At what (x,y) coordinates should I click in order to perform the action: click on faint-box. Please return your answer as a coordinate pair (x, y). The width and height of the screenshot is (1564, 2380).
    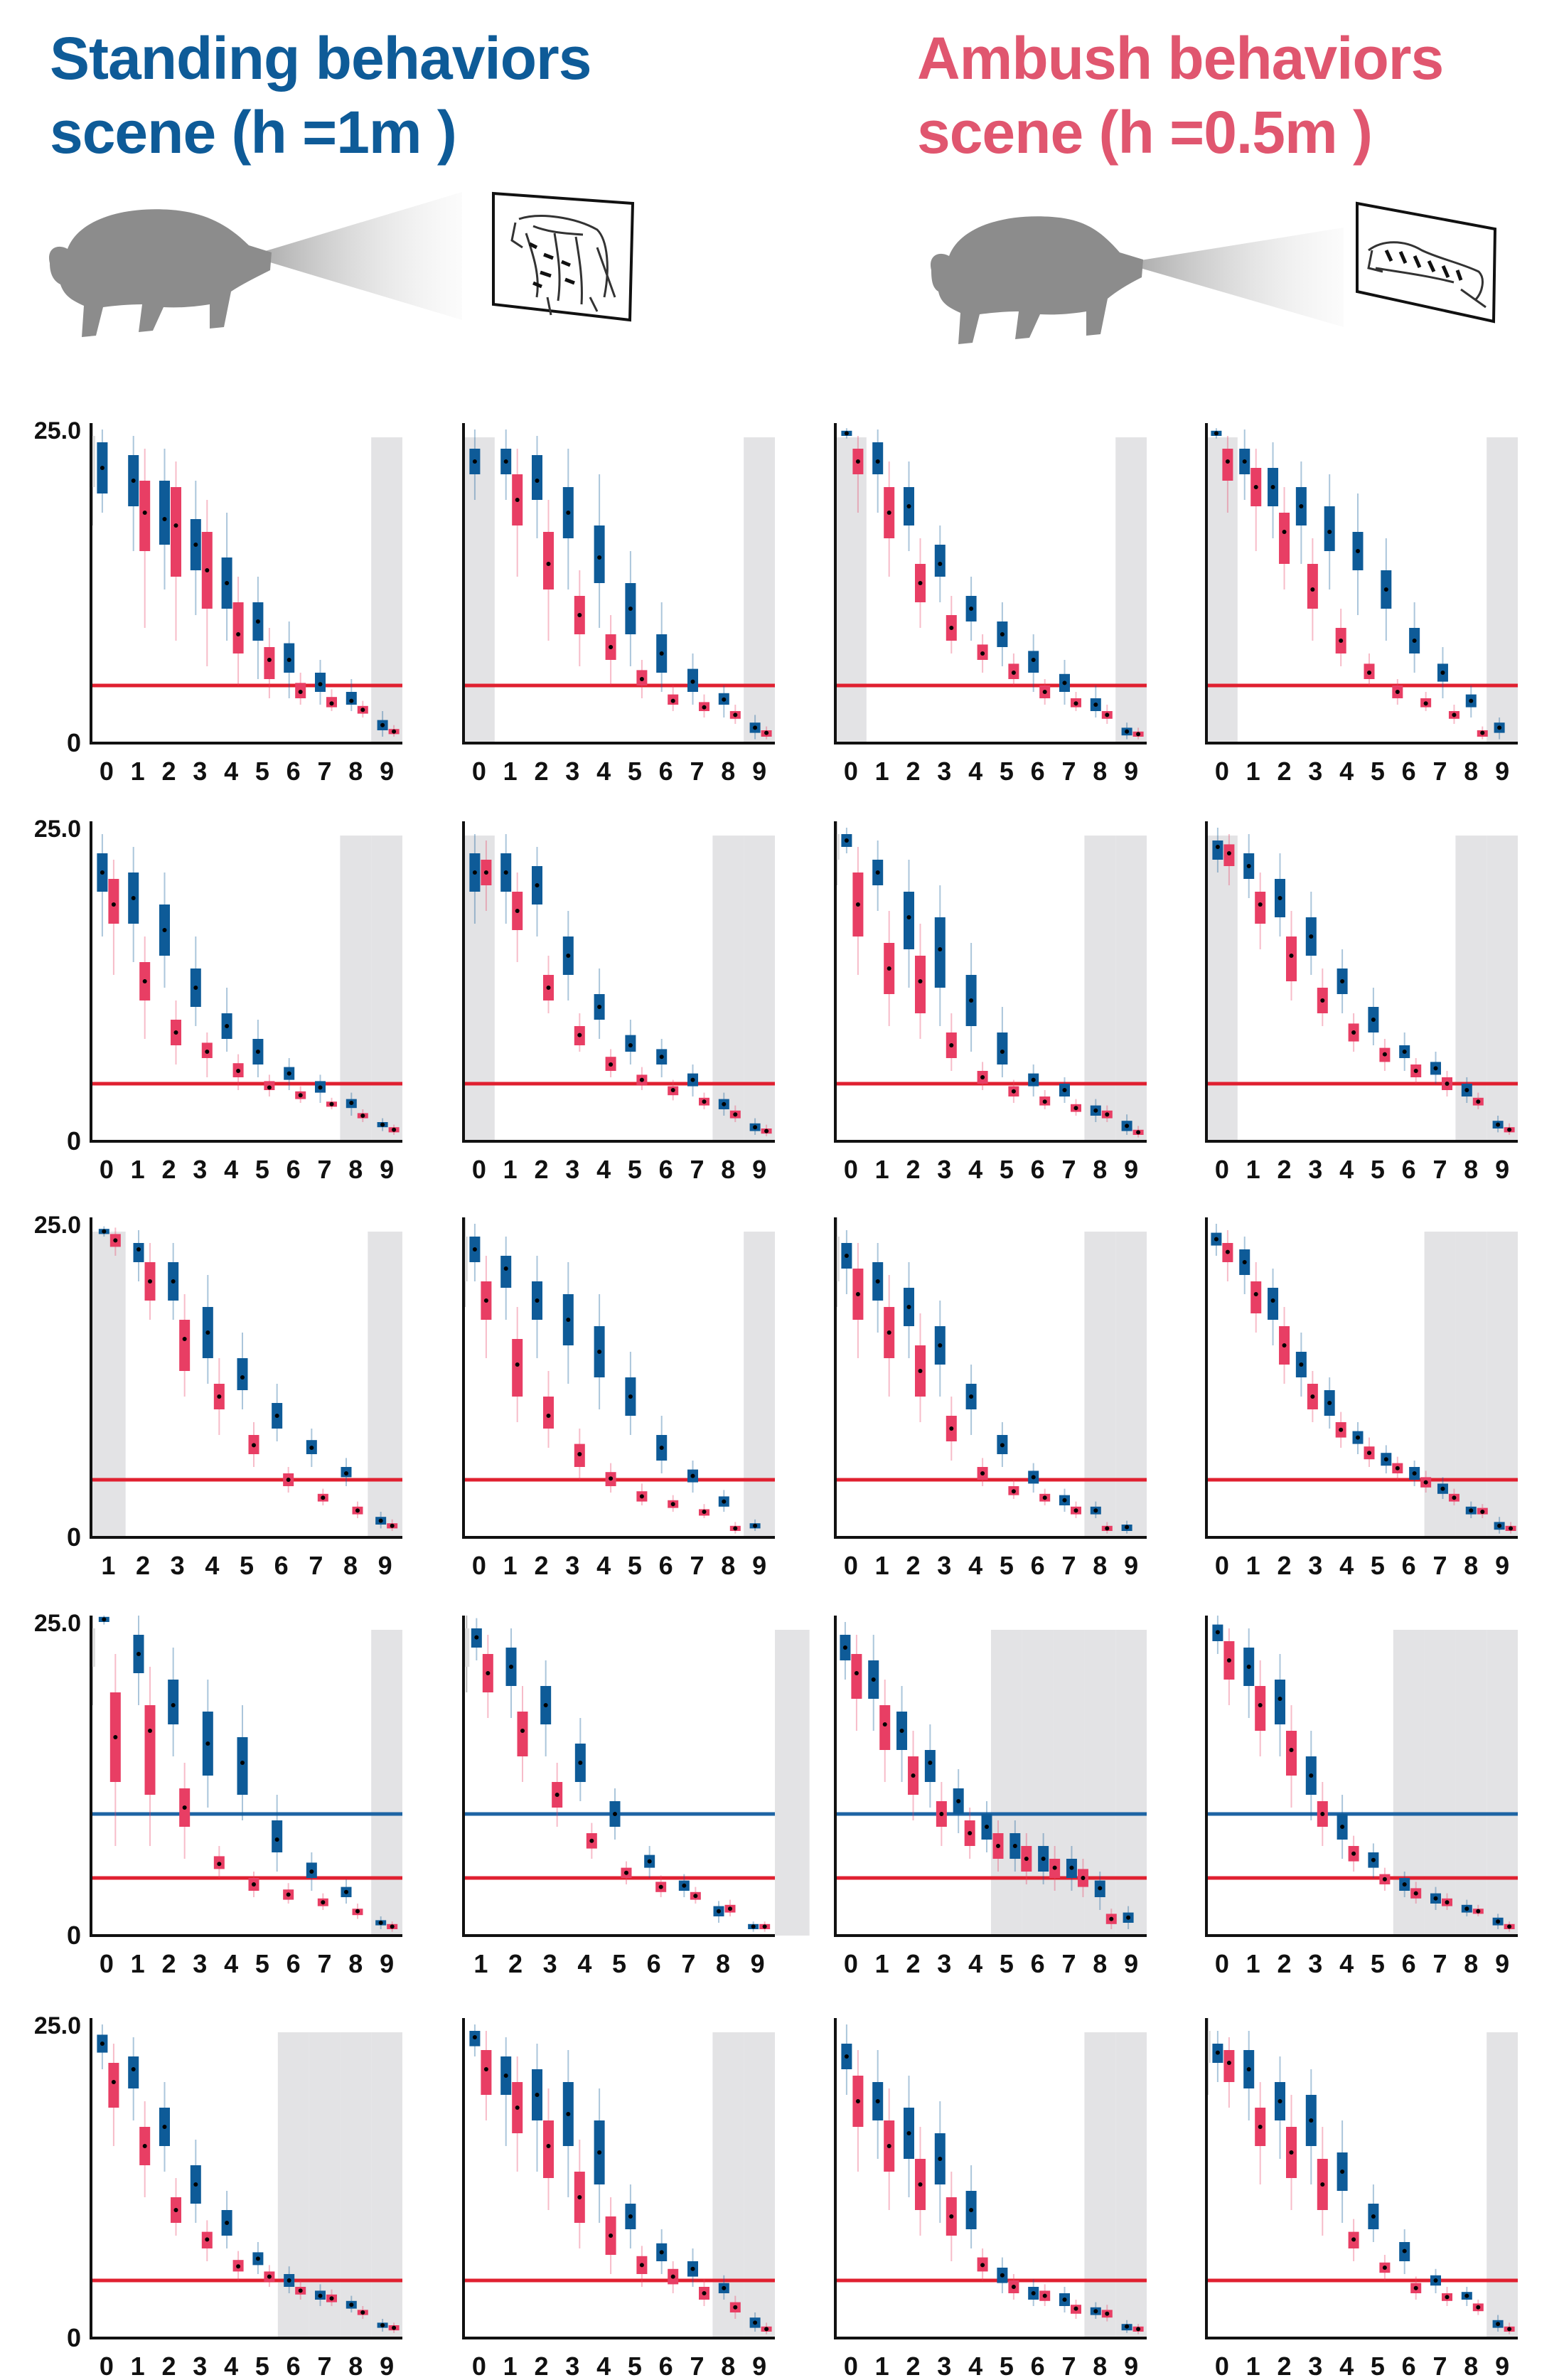
    Looking at the image, I should click on (467, 1647).